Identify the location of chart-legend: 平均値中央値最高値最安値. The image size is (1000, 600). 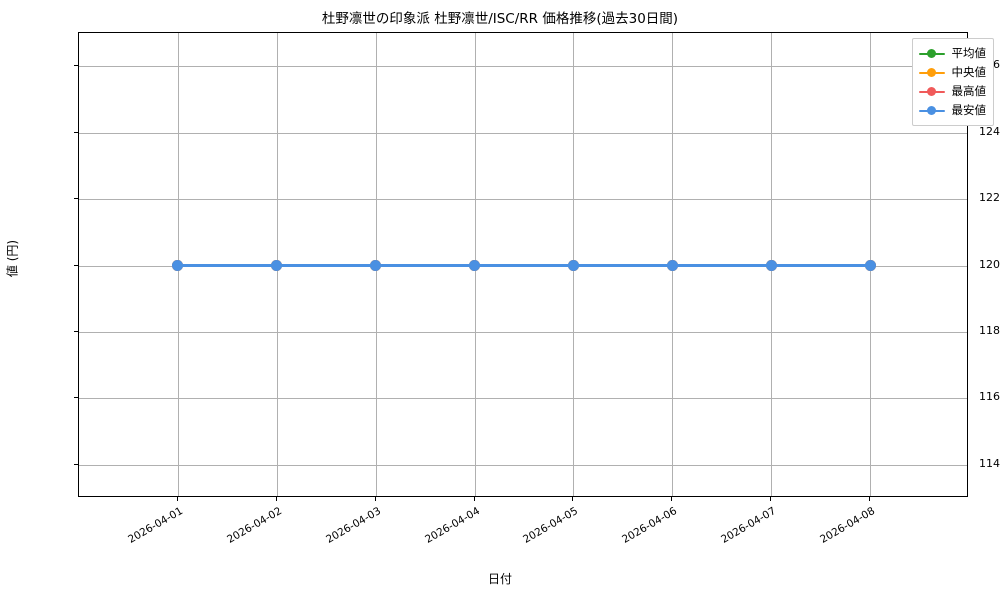
(952, 82).